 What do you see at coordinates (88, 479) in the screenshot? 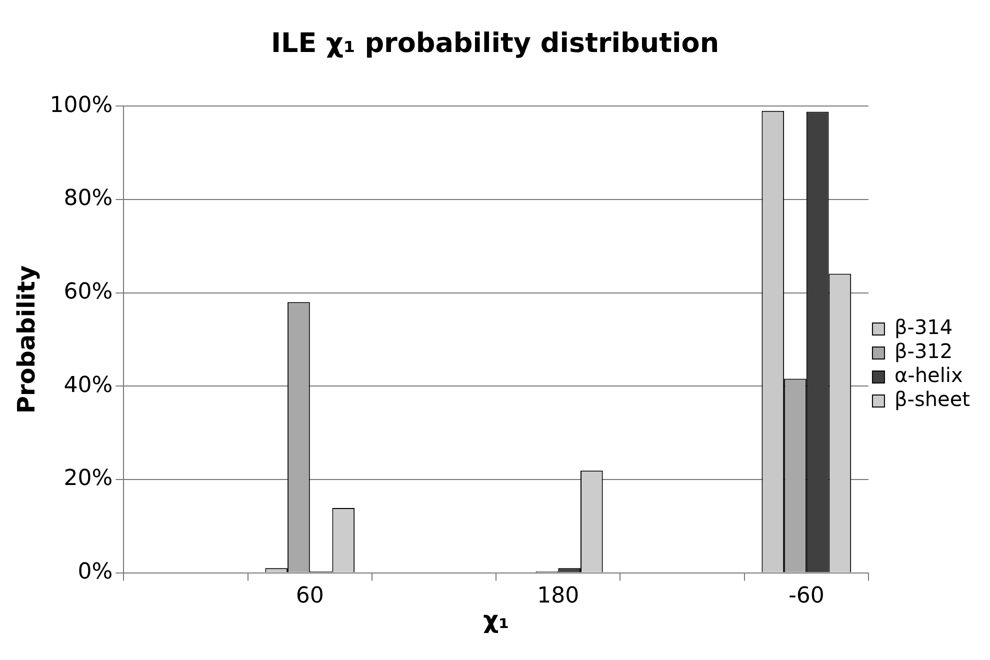
I see `y-tick-label: 20%` at bounding box center [88, 479].